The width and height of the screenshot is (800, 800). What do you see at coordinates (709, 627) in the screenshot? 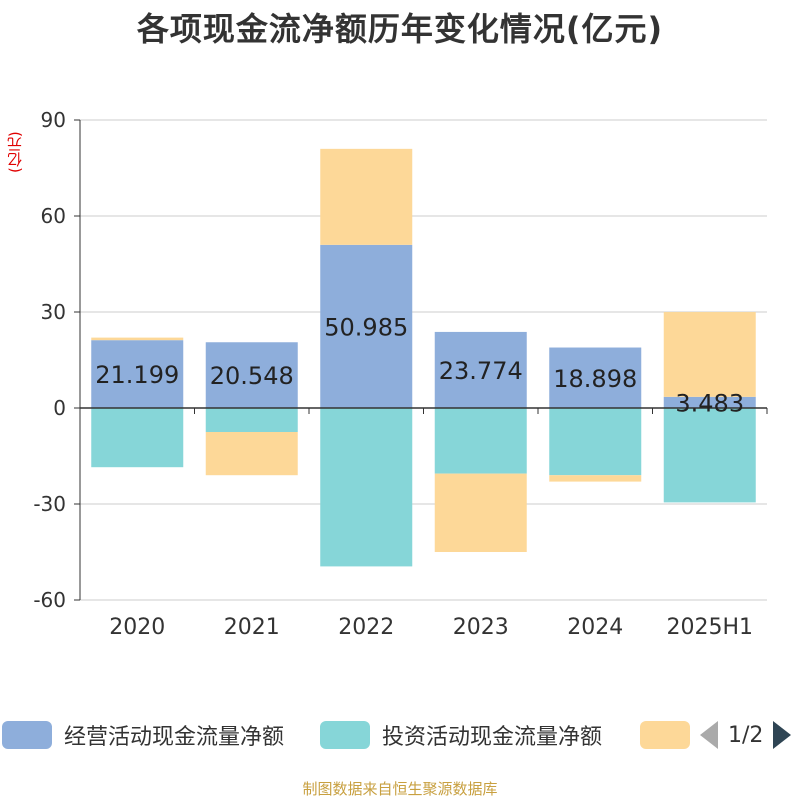
I see `x-tick-label: 2025H1` at bounding box center [709, 627].